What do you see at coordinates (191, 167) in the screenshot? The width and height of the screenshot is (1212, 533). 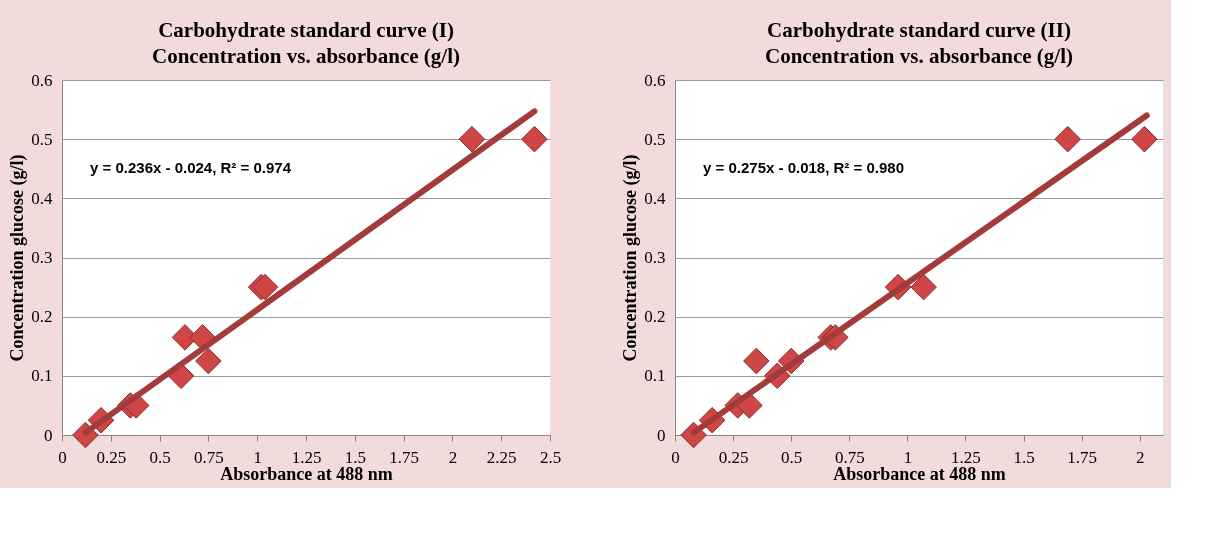 I see `annotation: y = 0.236x - 0.024, R² = 0.974` at bounding box center [191, 167].